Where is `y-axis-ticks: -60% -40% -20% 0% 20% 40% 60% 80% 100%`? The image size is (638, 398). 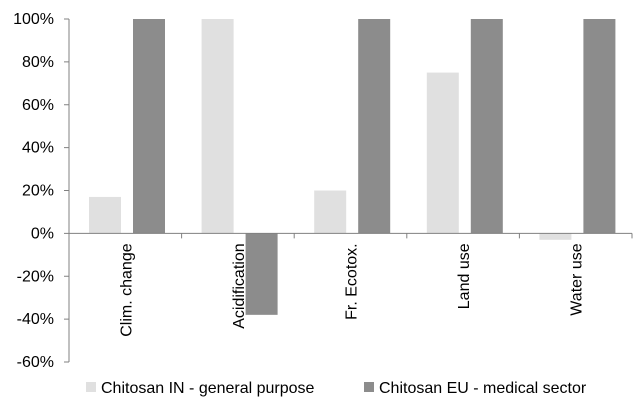 y-axis-ticks: -60% -40% -20% 0% 20% 40% 60% 80% 100% is located at coordinates (41, 191).